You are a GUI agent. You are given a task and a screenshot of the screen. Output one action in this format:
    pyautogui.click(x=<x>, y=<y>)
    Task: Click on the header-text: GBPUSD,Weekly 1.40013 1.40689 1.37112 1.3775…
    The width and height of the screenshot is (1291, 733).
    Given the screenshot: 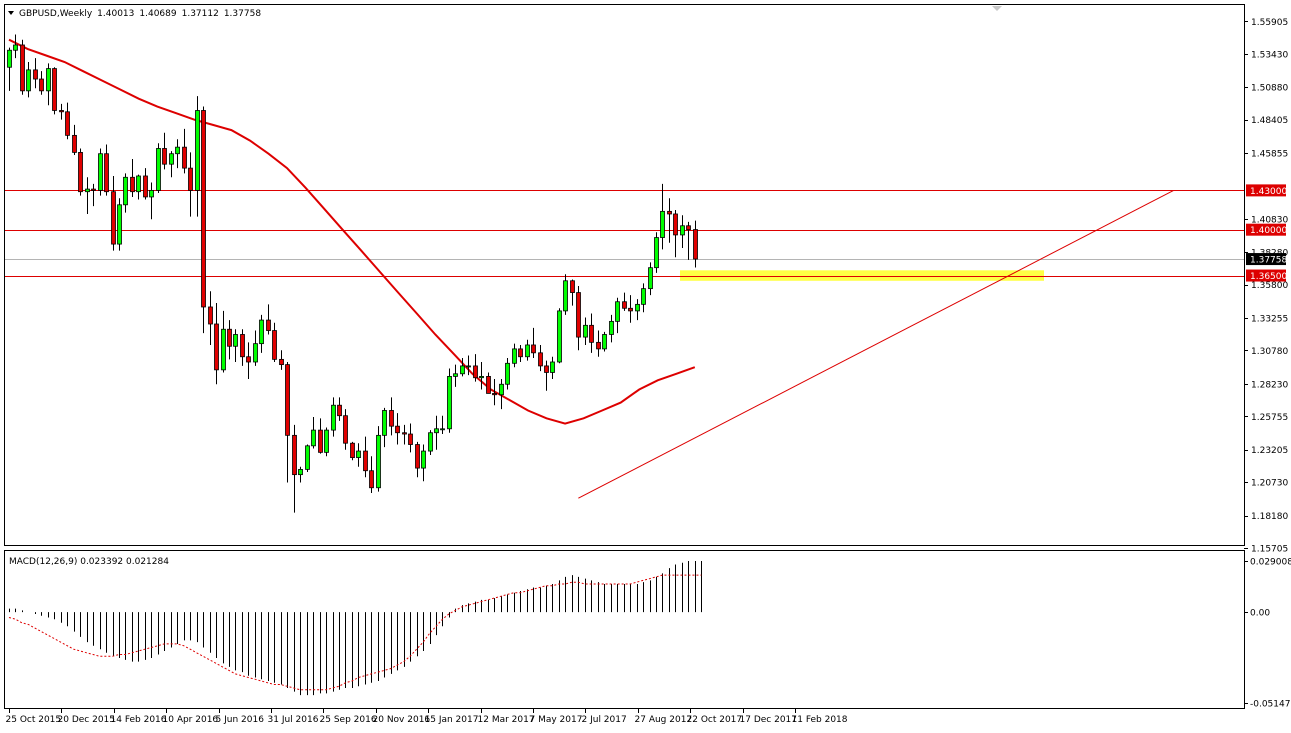 What is the action you would take?
    pyautogui.click(x=140, y=14)
    